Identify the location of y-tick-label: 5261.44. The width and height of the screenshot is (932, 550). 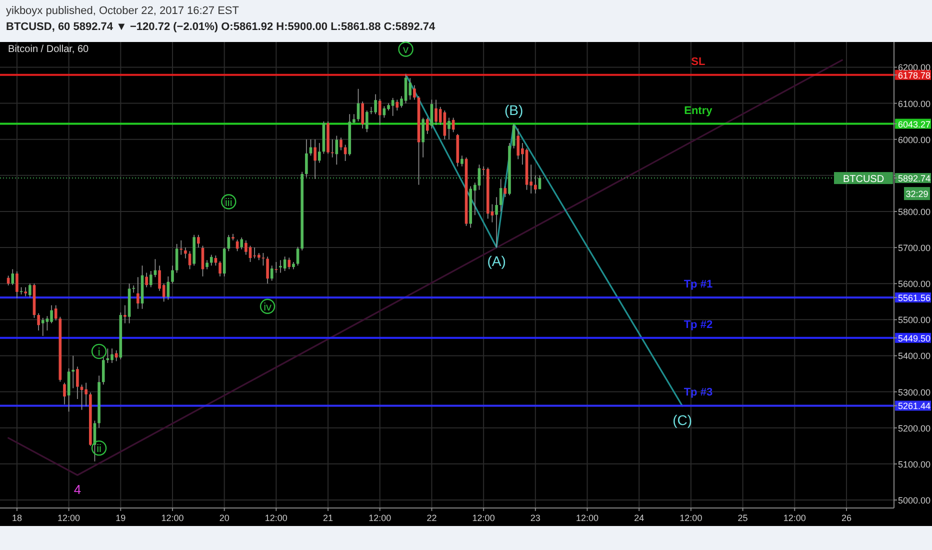
(914, 406).